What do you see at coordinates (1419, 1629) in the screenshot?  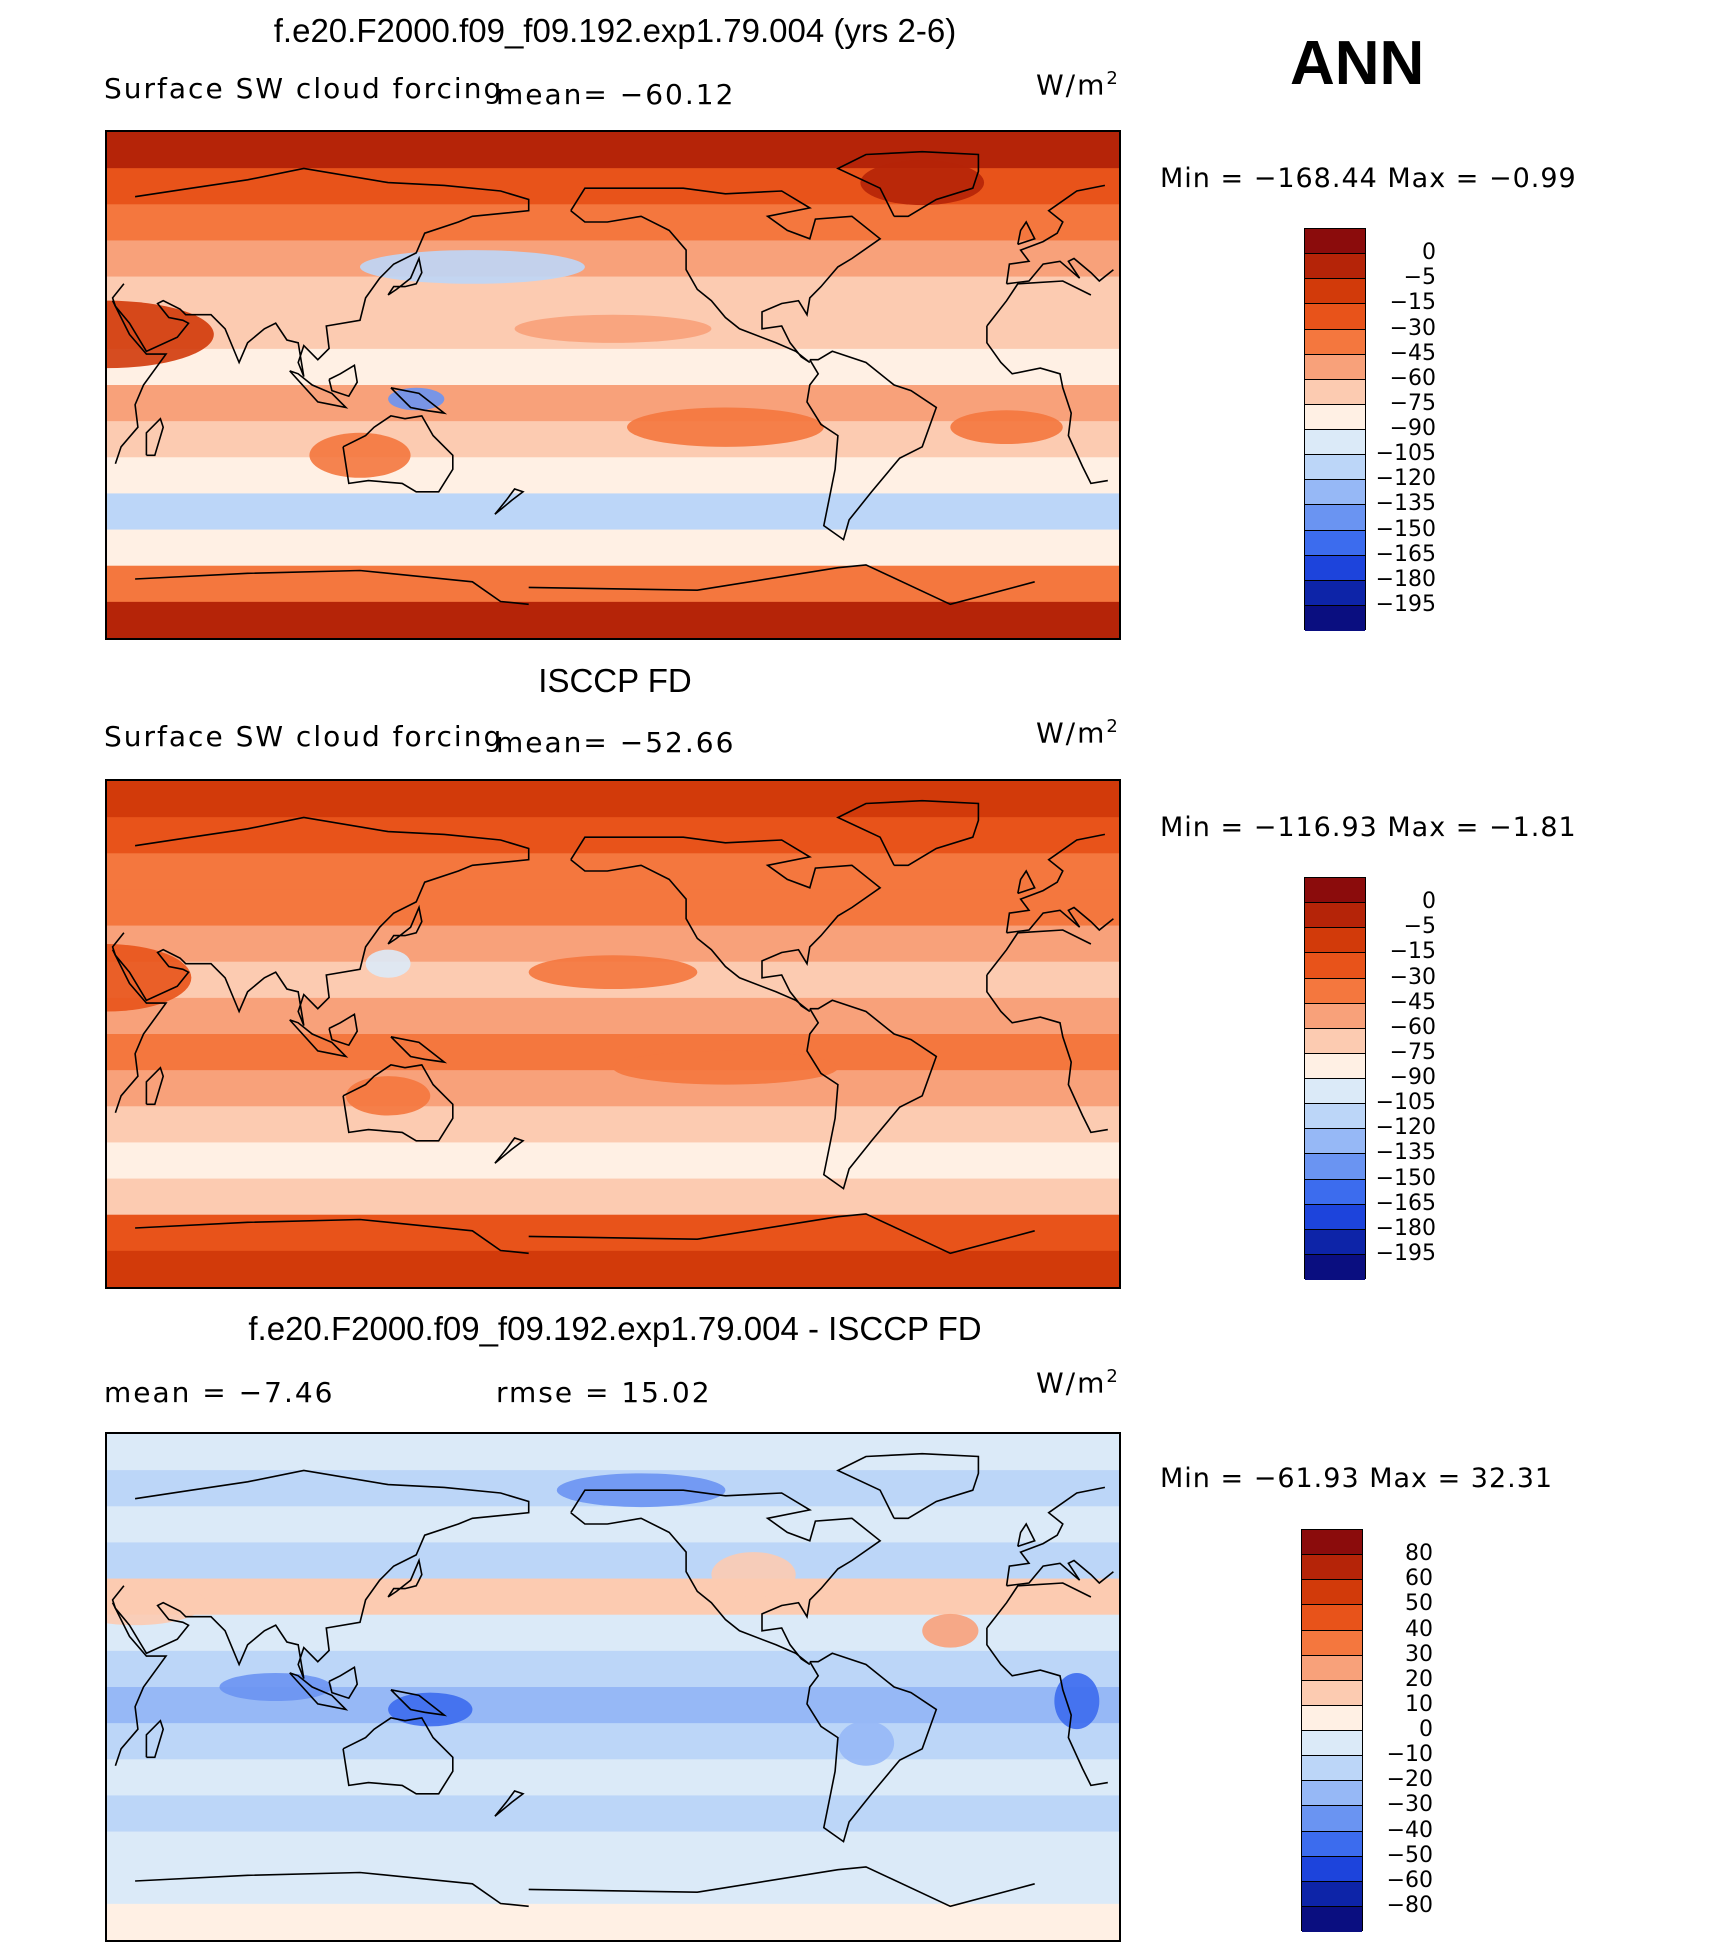 I see `colorbar-label: 40` at bounding box center [1419, 1629].